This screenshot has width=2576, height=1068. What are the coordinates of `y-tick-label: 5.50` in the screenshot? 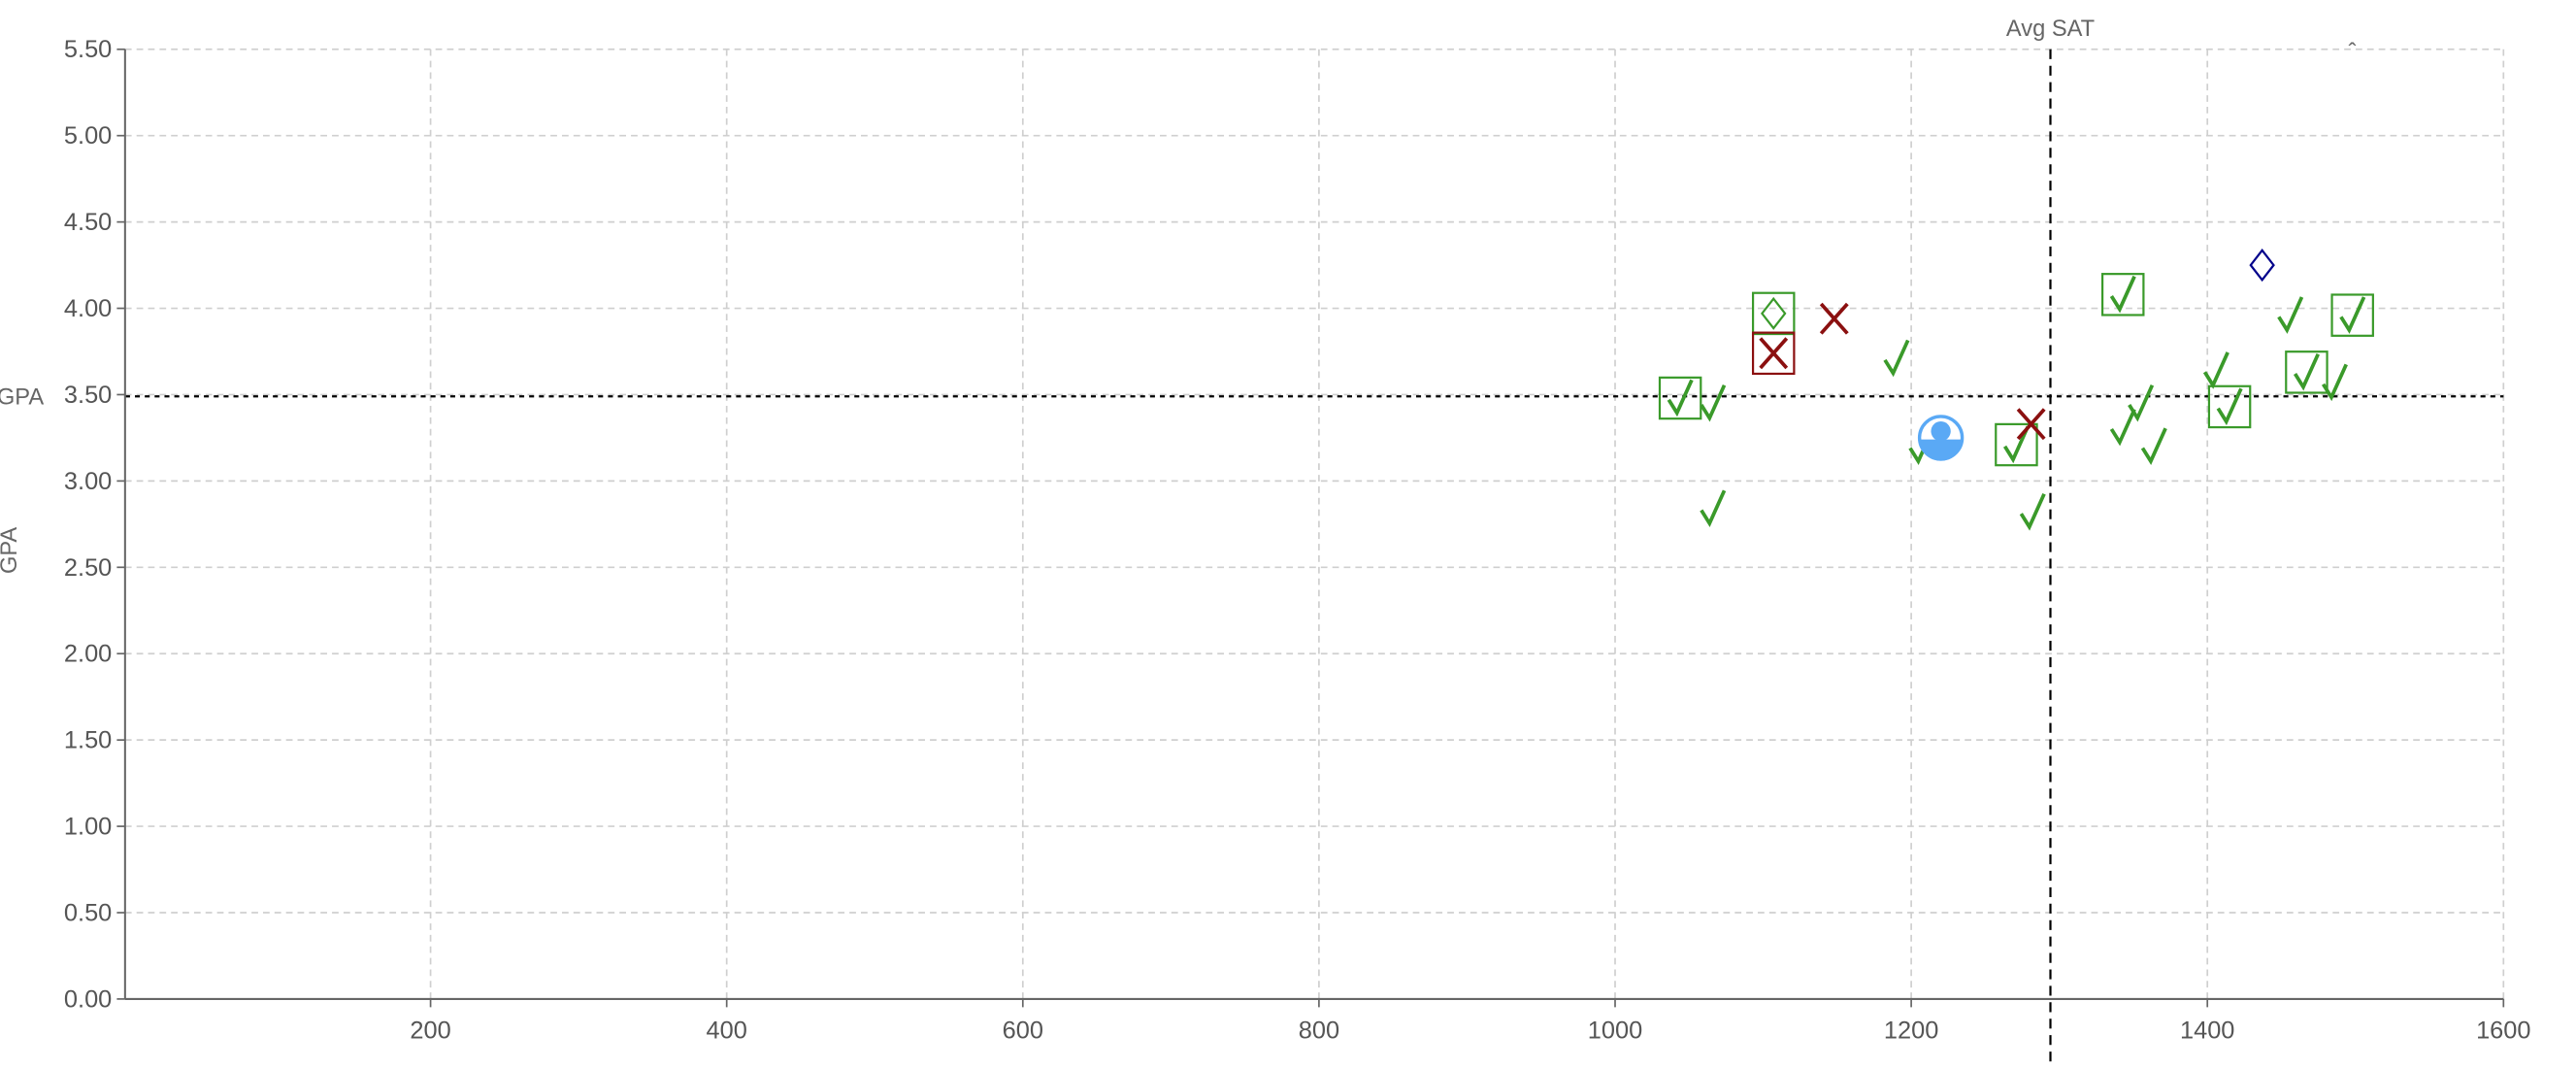 It's located at (88, 49).